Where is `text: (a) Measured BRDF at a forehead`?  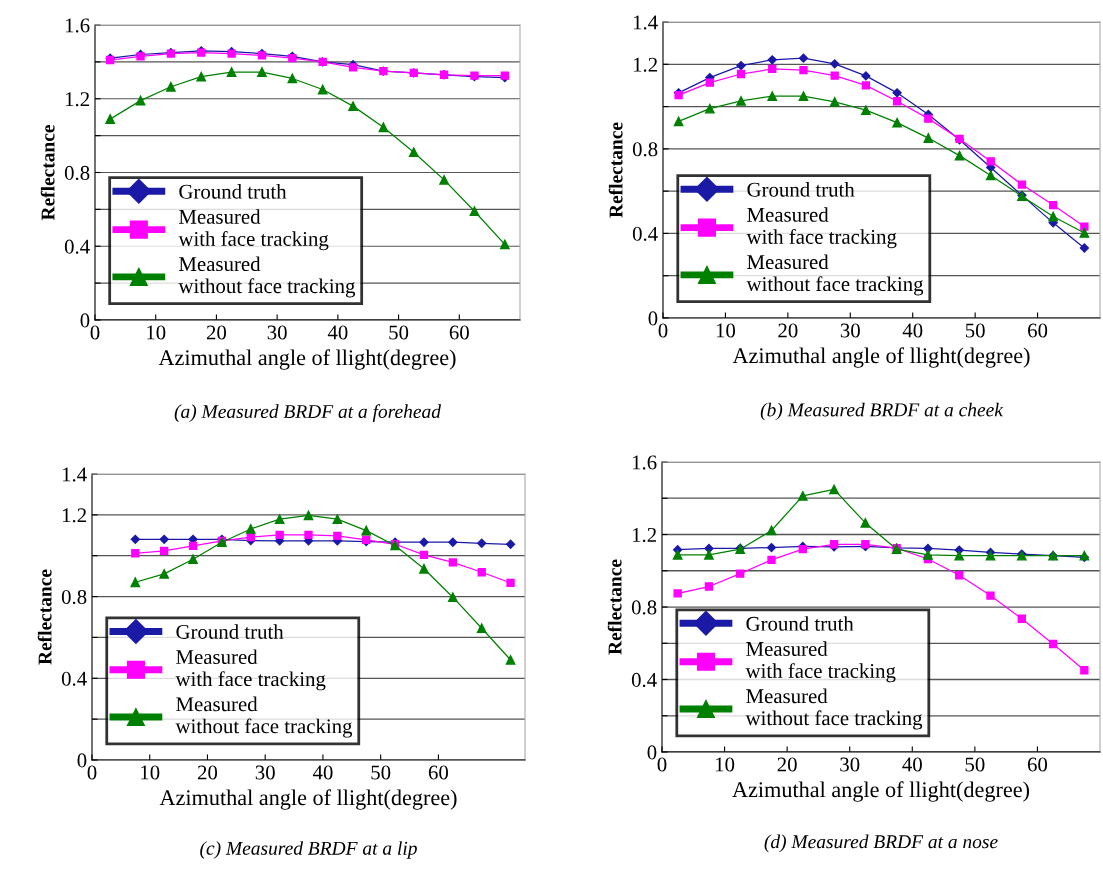 text: (a) Measured BRDF at a forehead is located at coordinates (308, 413).